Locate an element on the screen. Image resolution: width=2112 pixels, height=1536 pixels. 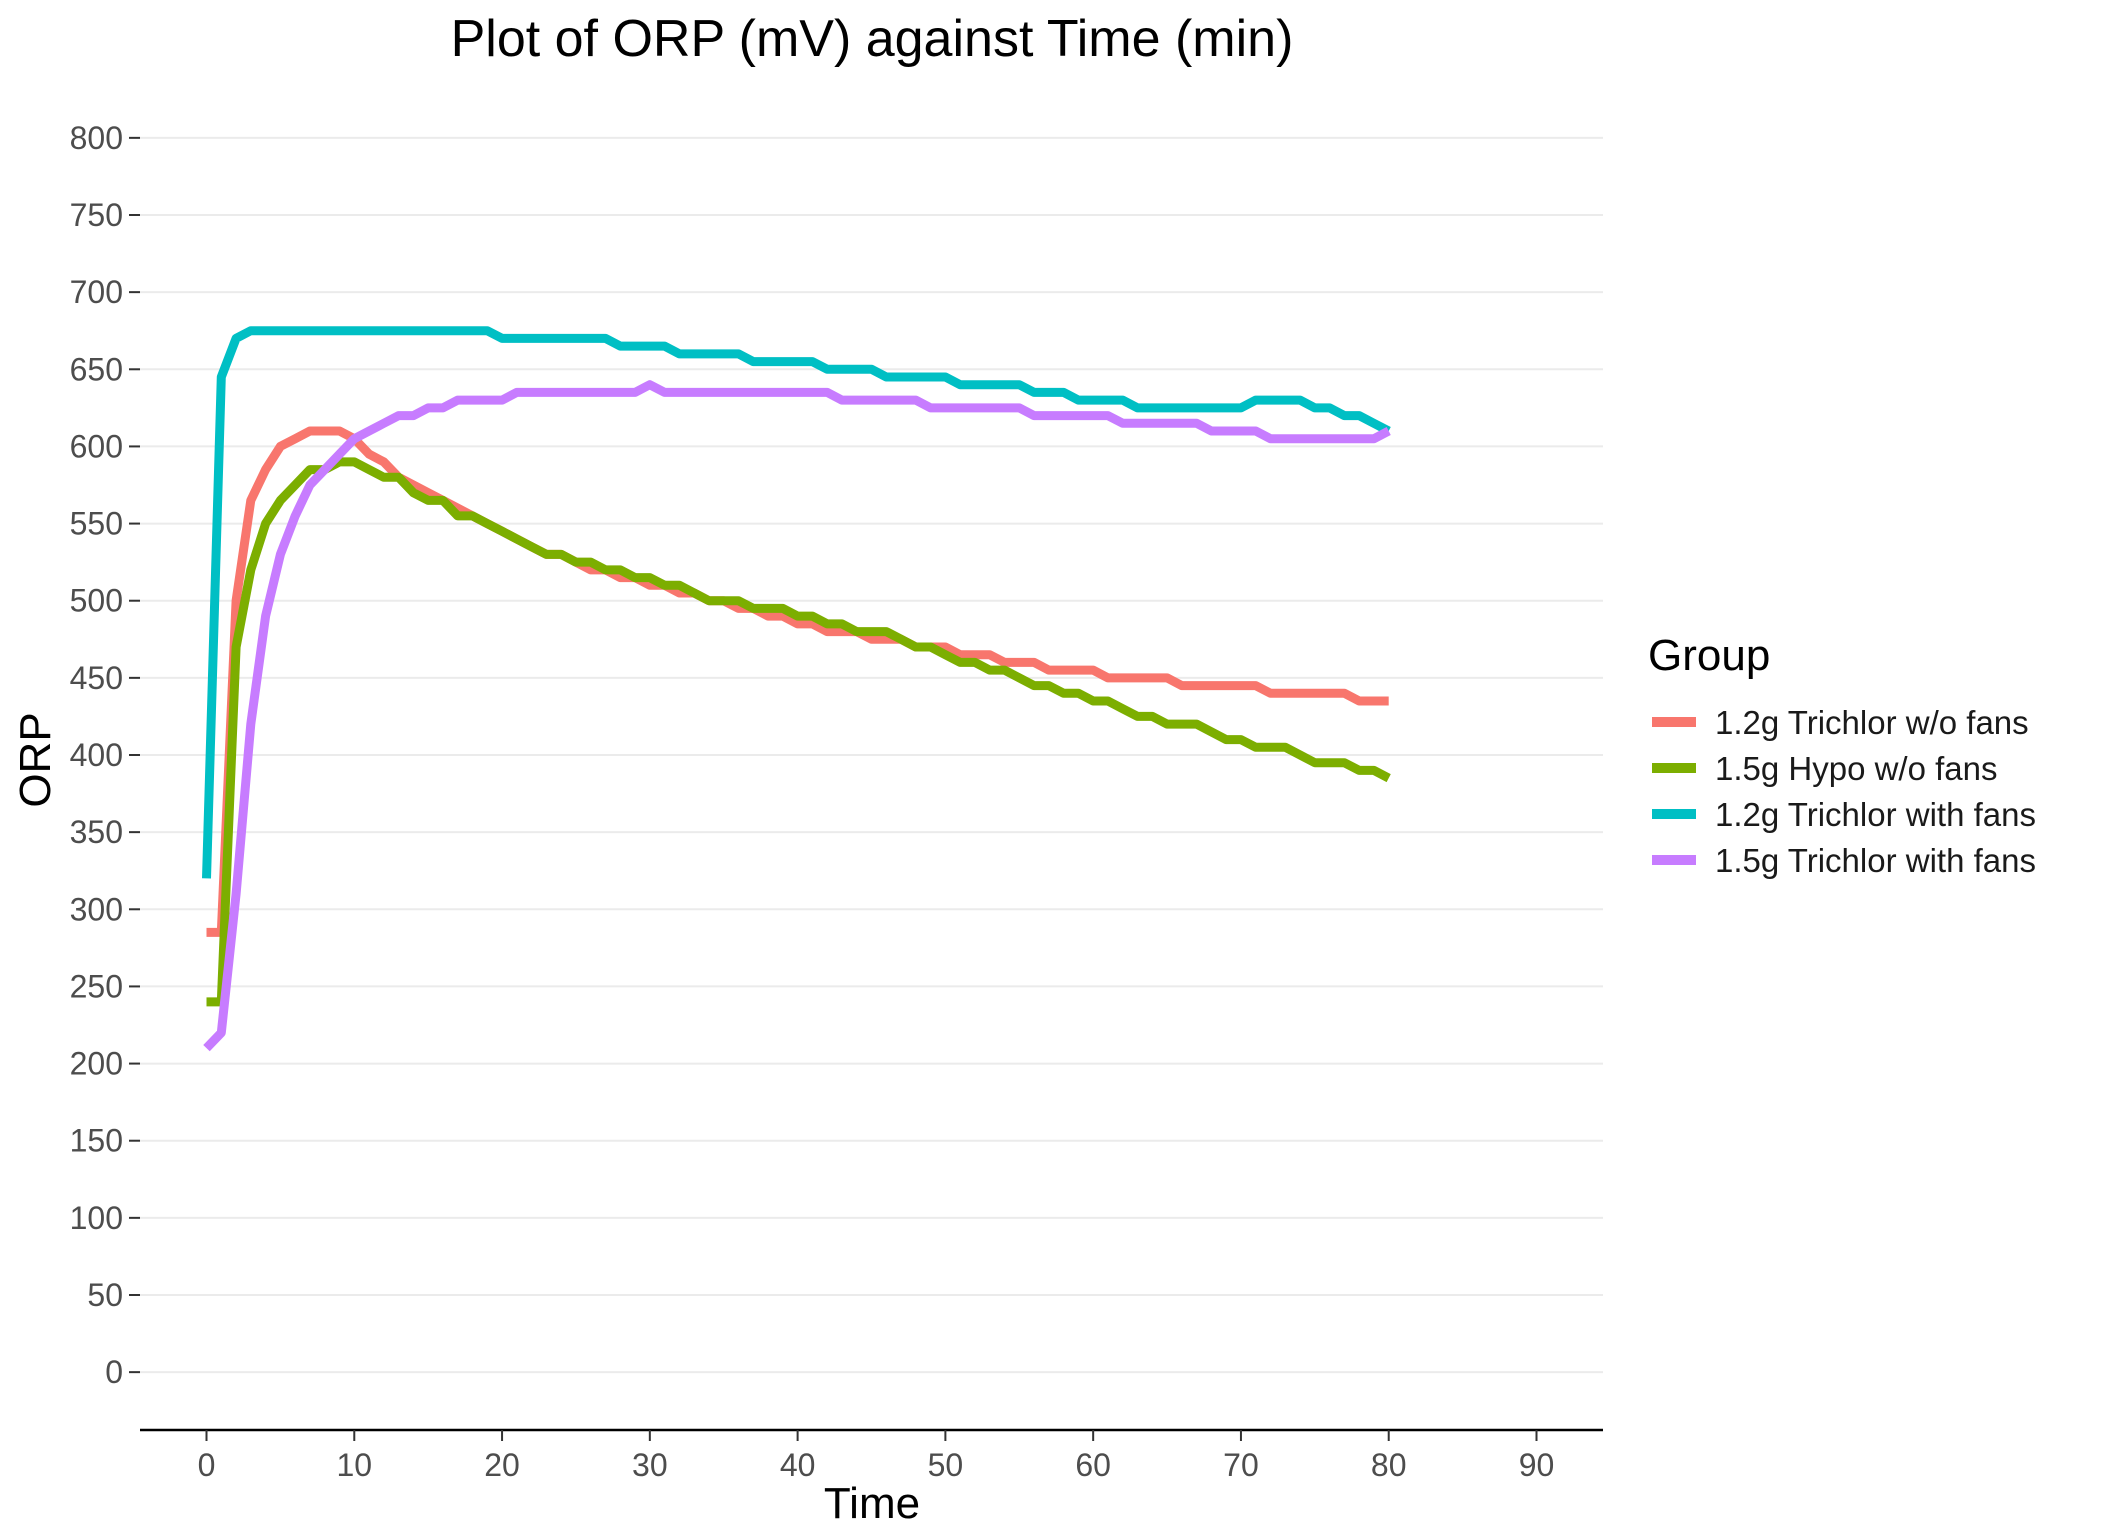
legend-label-3: 1.2g Trichlor with fans is located at coordinates (1875, 814).